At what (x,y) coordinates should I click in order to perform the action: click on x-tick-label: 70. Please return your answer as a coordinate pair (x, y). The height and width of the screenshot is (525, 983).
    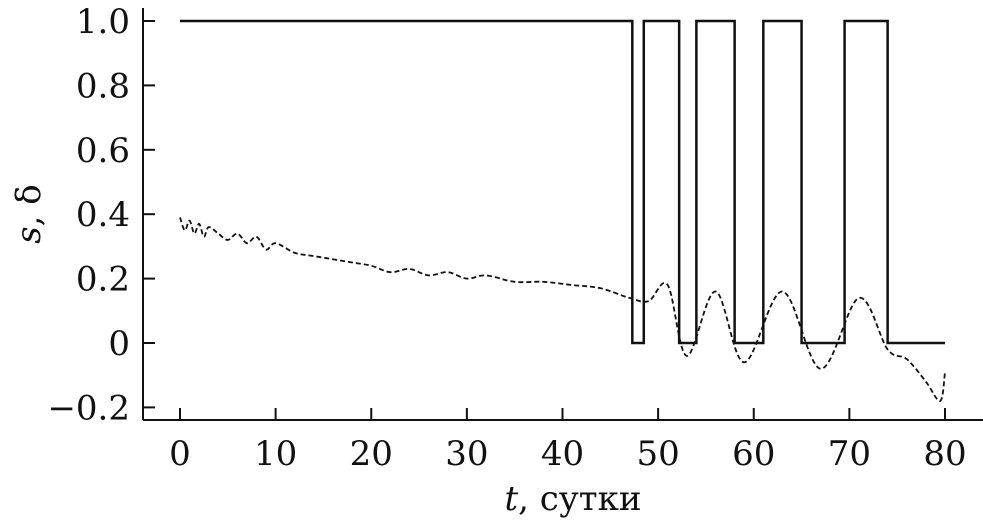
    Looking at the image, I should click on (849, 454).